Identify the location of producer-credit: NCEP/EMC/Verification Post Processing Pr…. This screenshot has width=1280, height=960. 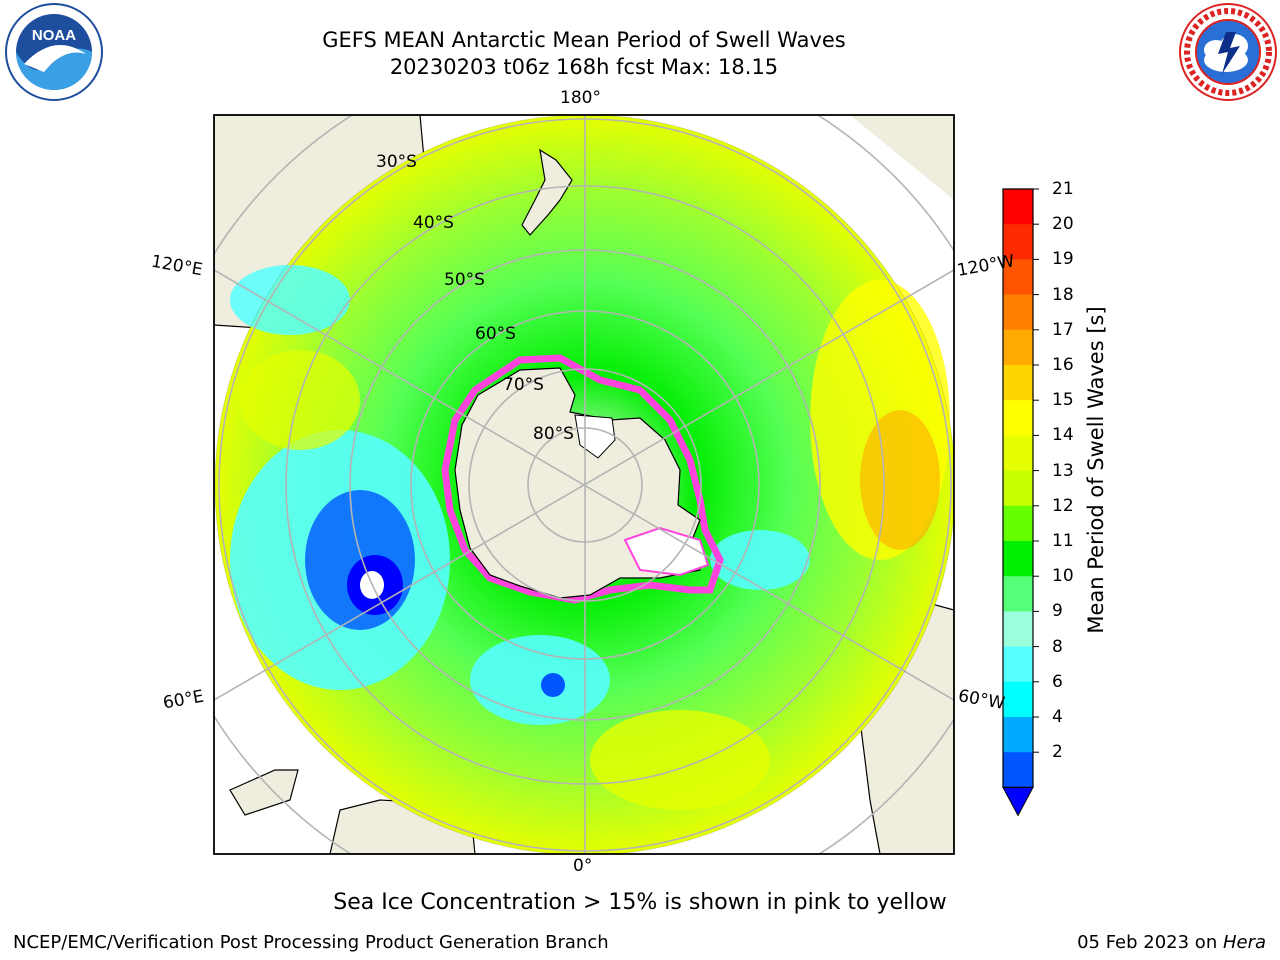
(311, 942).